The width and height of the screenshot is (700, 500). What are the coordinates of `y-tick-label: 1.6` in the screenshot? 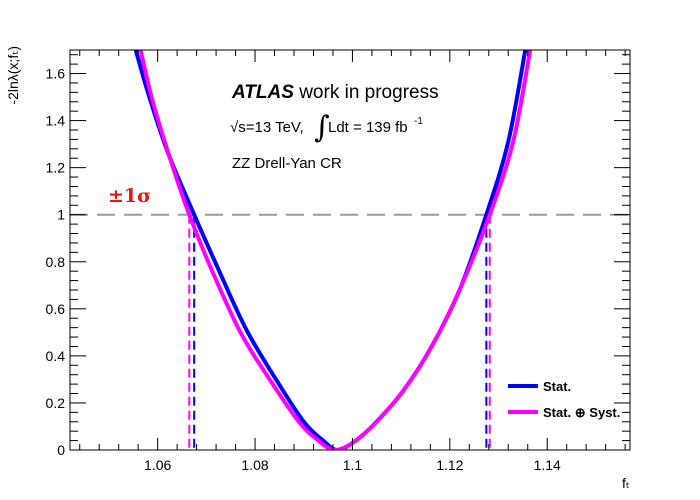 It's located at (56, 74).